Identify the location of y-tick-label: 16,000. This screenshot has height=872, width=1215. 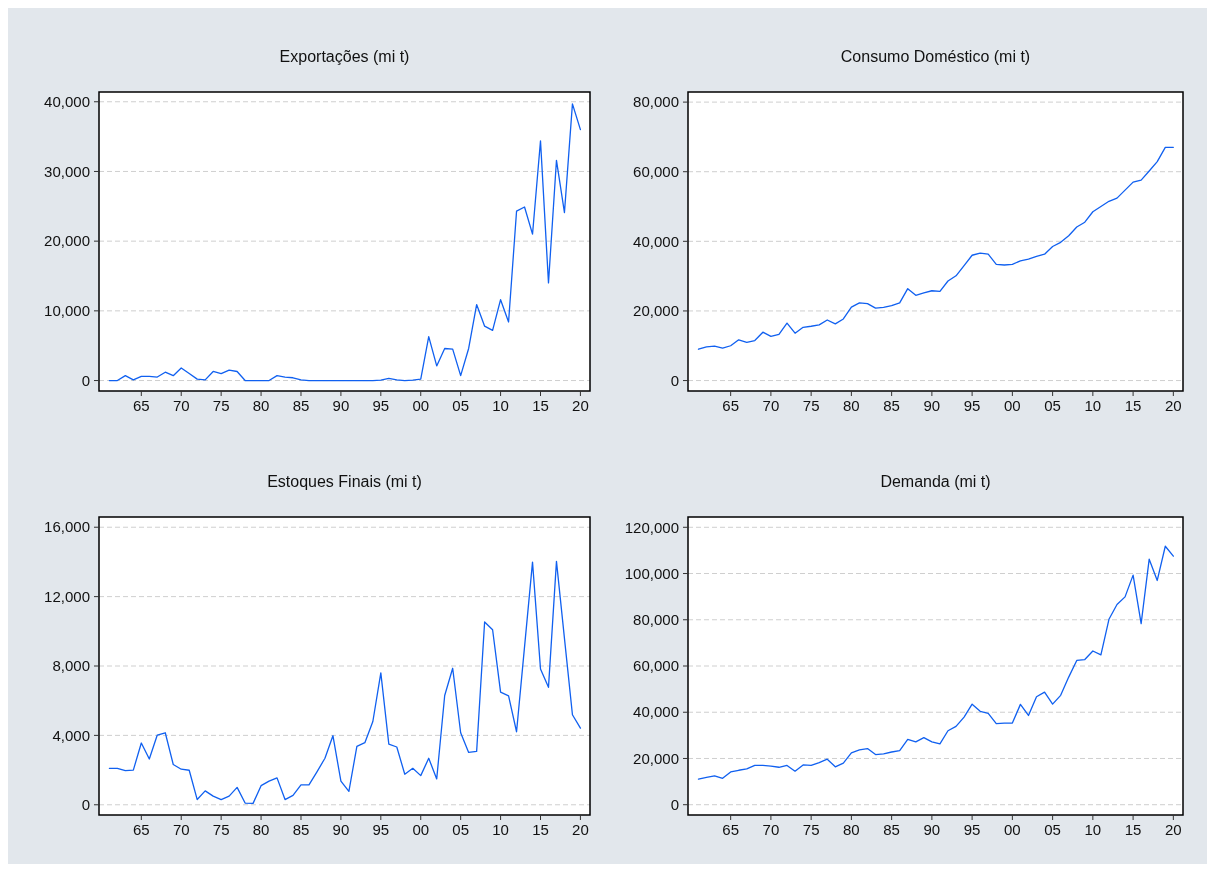
(67, 527).